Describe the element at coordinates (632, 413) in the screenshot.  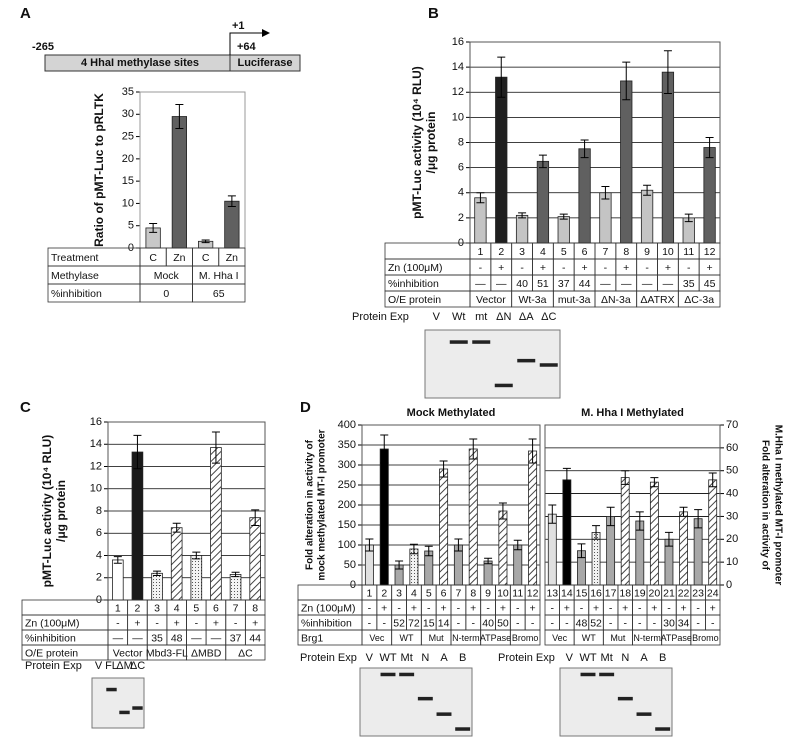
I see `chart-title: M. Hha I Methylated` at that location.